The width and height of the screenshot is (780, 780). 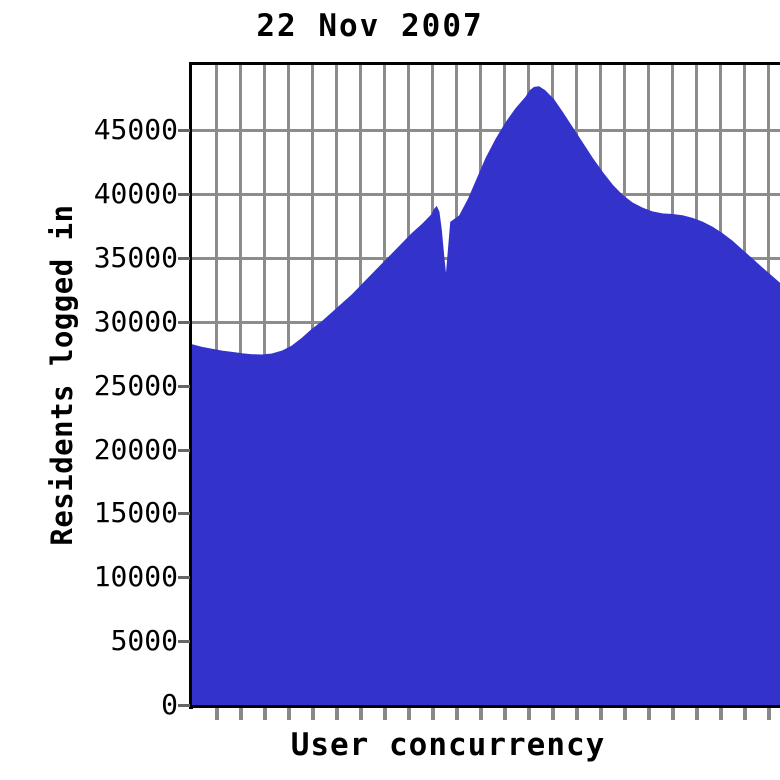 I want to click on chart-title: 22 Nov 2007, so click(x=370, y=26).